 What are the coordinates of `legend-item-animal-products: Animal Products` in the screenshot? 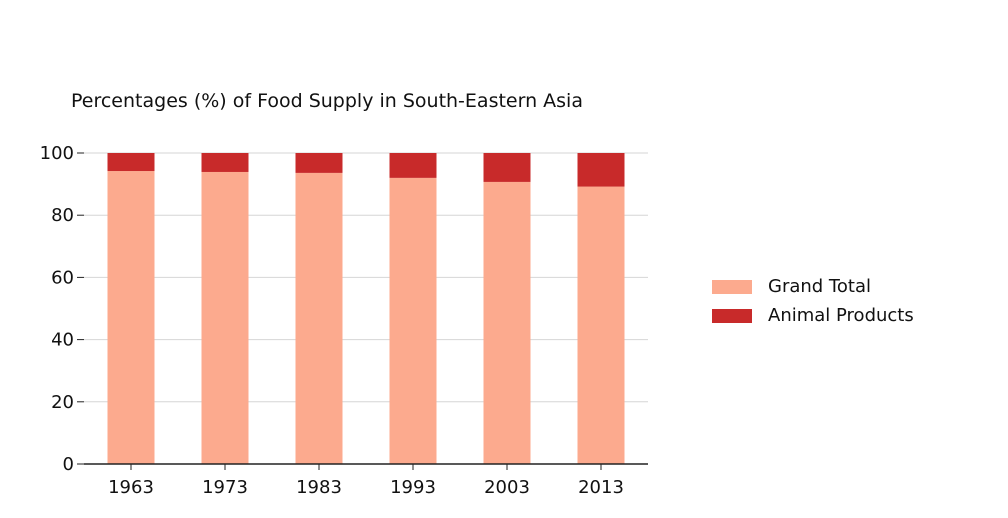 It's located at (813, 315).